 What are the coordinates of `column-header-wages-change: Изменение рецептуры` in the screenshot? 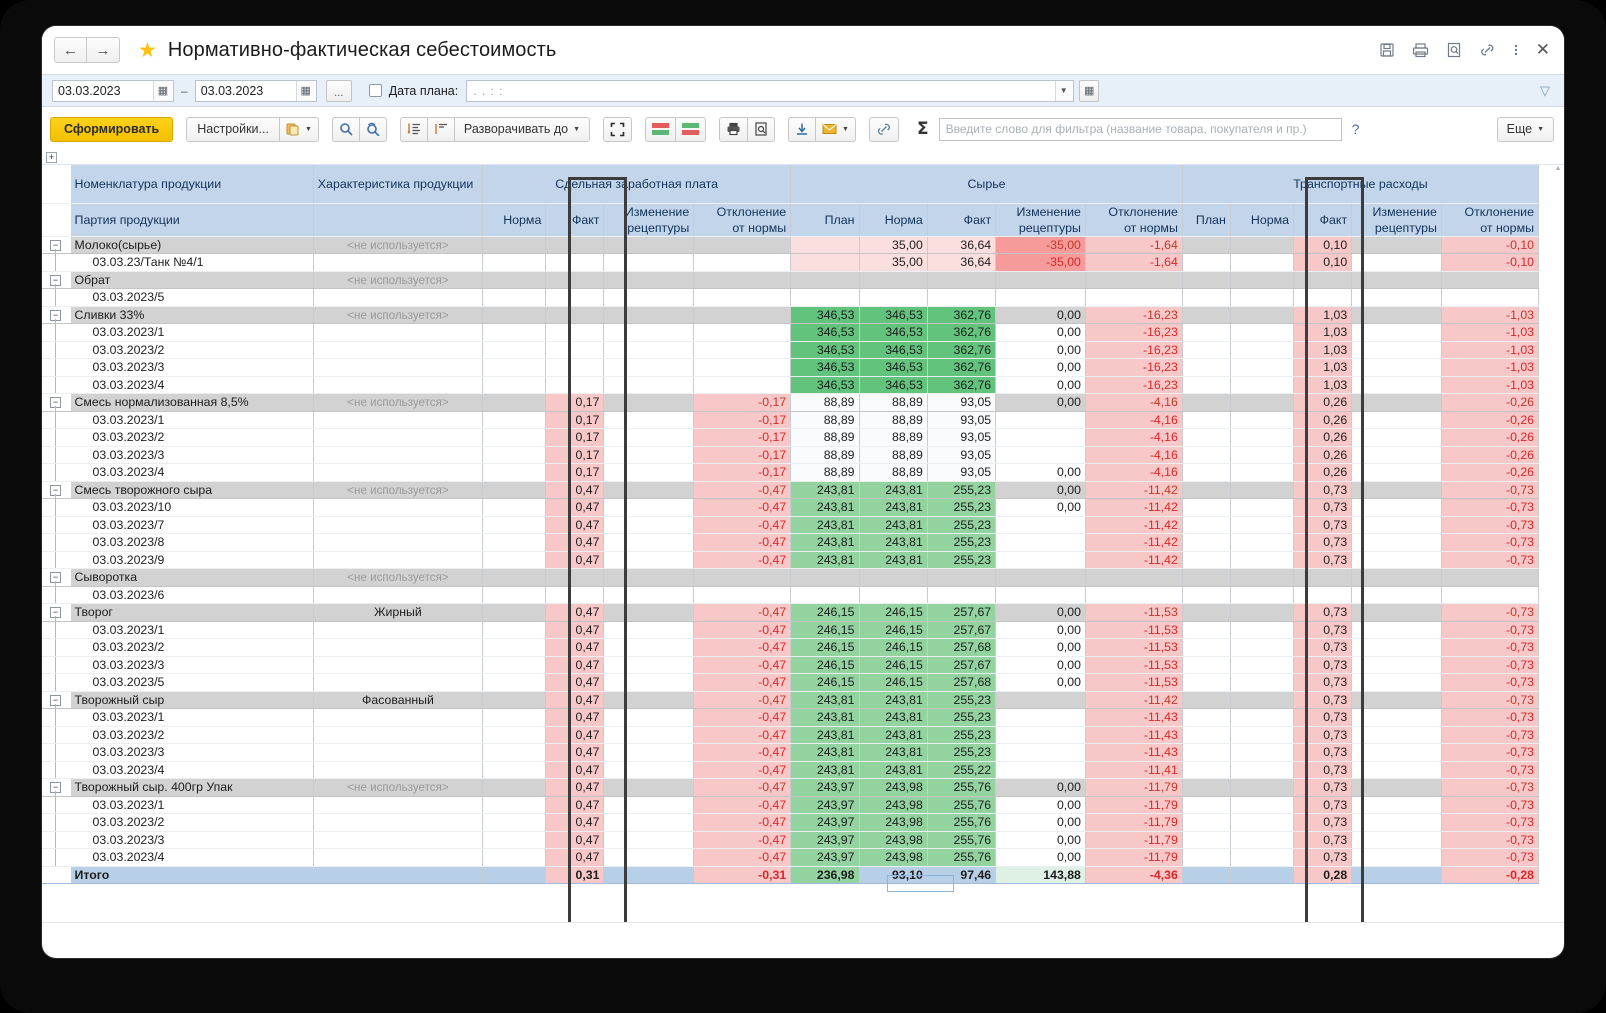 It's located at (649, 220).